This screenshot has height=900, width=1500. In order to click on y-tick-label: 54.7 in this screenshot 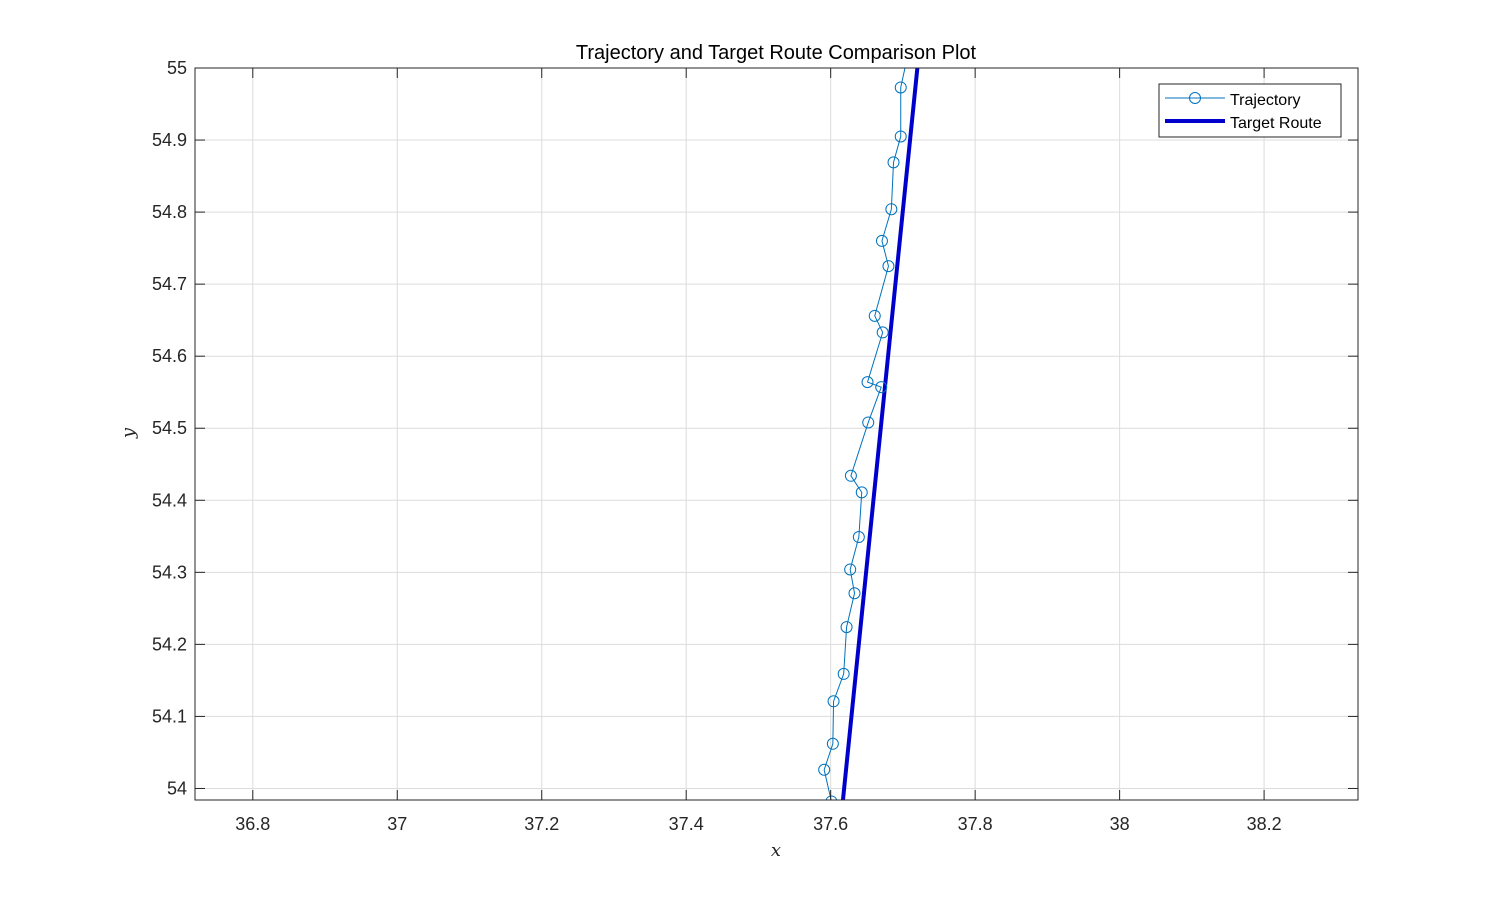, I will do `click(169, 284)`.